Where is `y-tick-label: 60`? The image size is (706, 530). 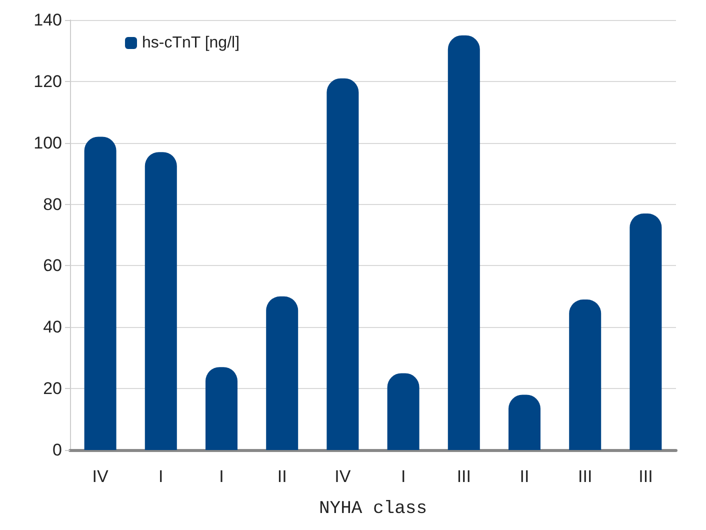 y-tick-label: 60 is located at coordinates (52, 266).